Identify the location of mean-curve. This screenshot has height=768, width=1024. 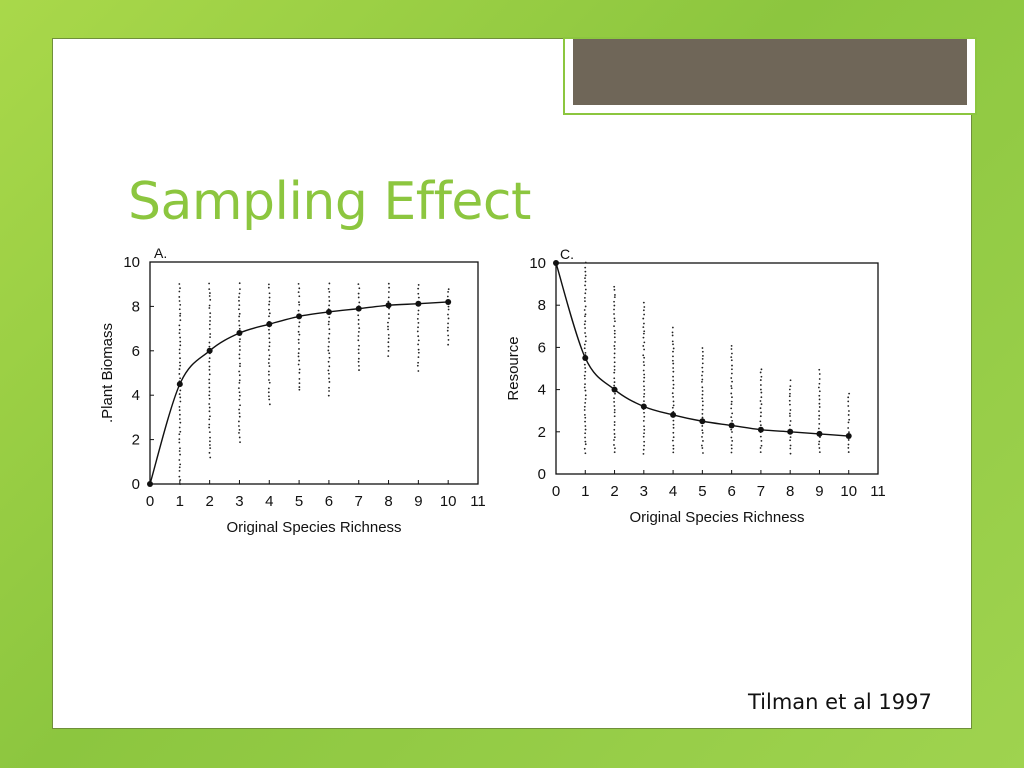
(299, 393).